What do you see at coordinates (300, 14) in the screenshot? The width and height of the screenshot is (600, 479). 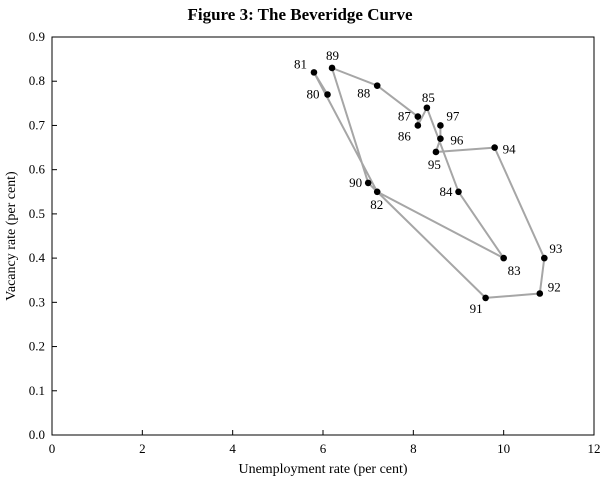 I see `chart-title: Figure 3: The Beveridge Curve` at bounding box center [300, 14].